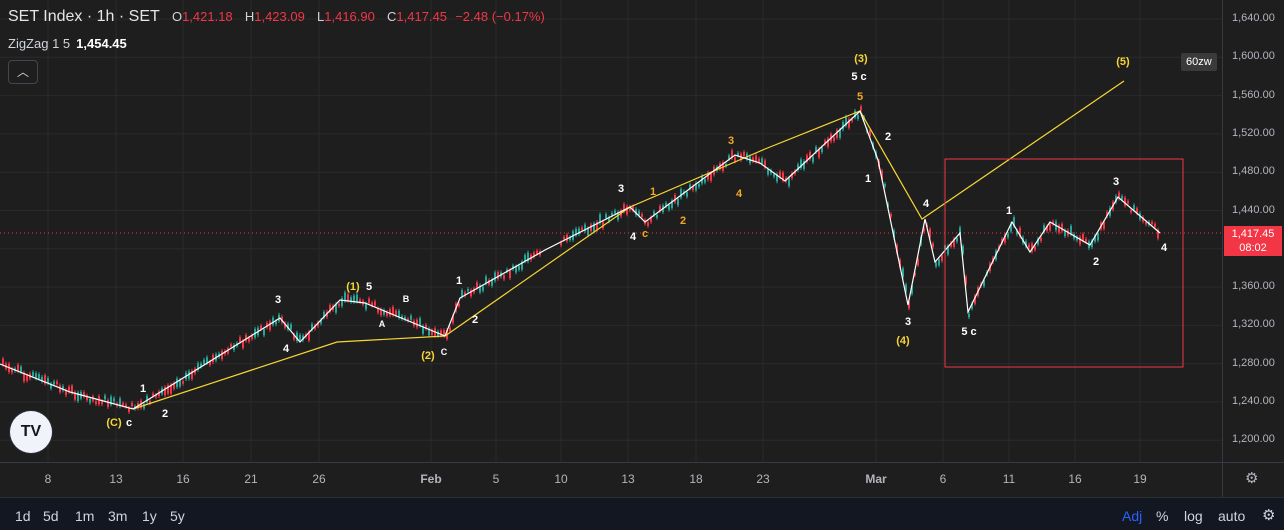 This screenshot has height=530, width=1284. Describe the element at coordinates (31, 432) in the screenshot. I see `tradingview-logo: TV` at that location.